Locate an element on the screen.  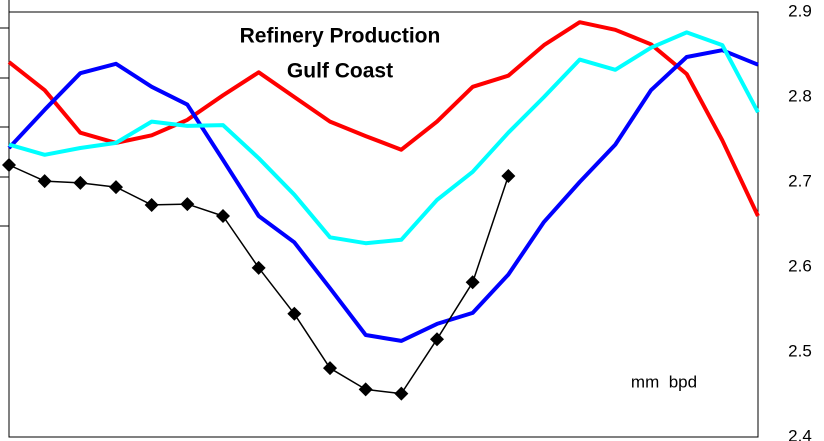
chart-subtitle: Gulf Coast is located at coordinates (340, 71).